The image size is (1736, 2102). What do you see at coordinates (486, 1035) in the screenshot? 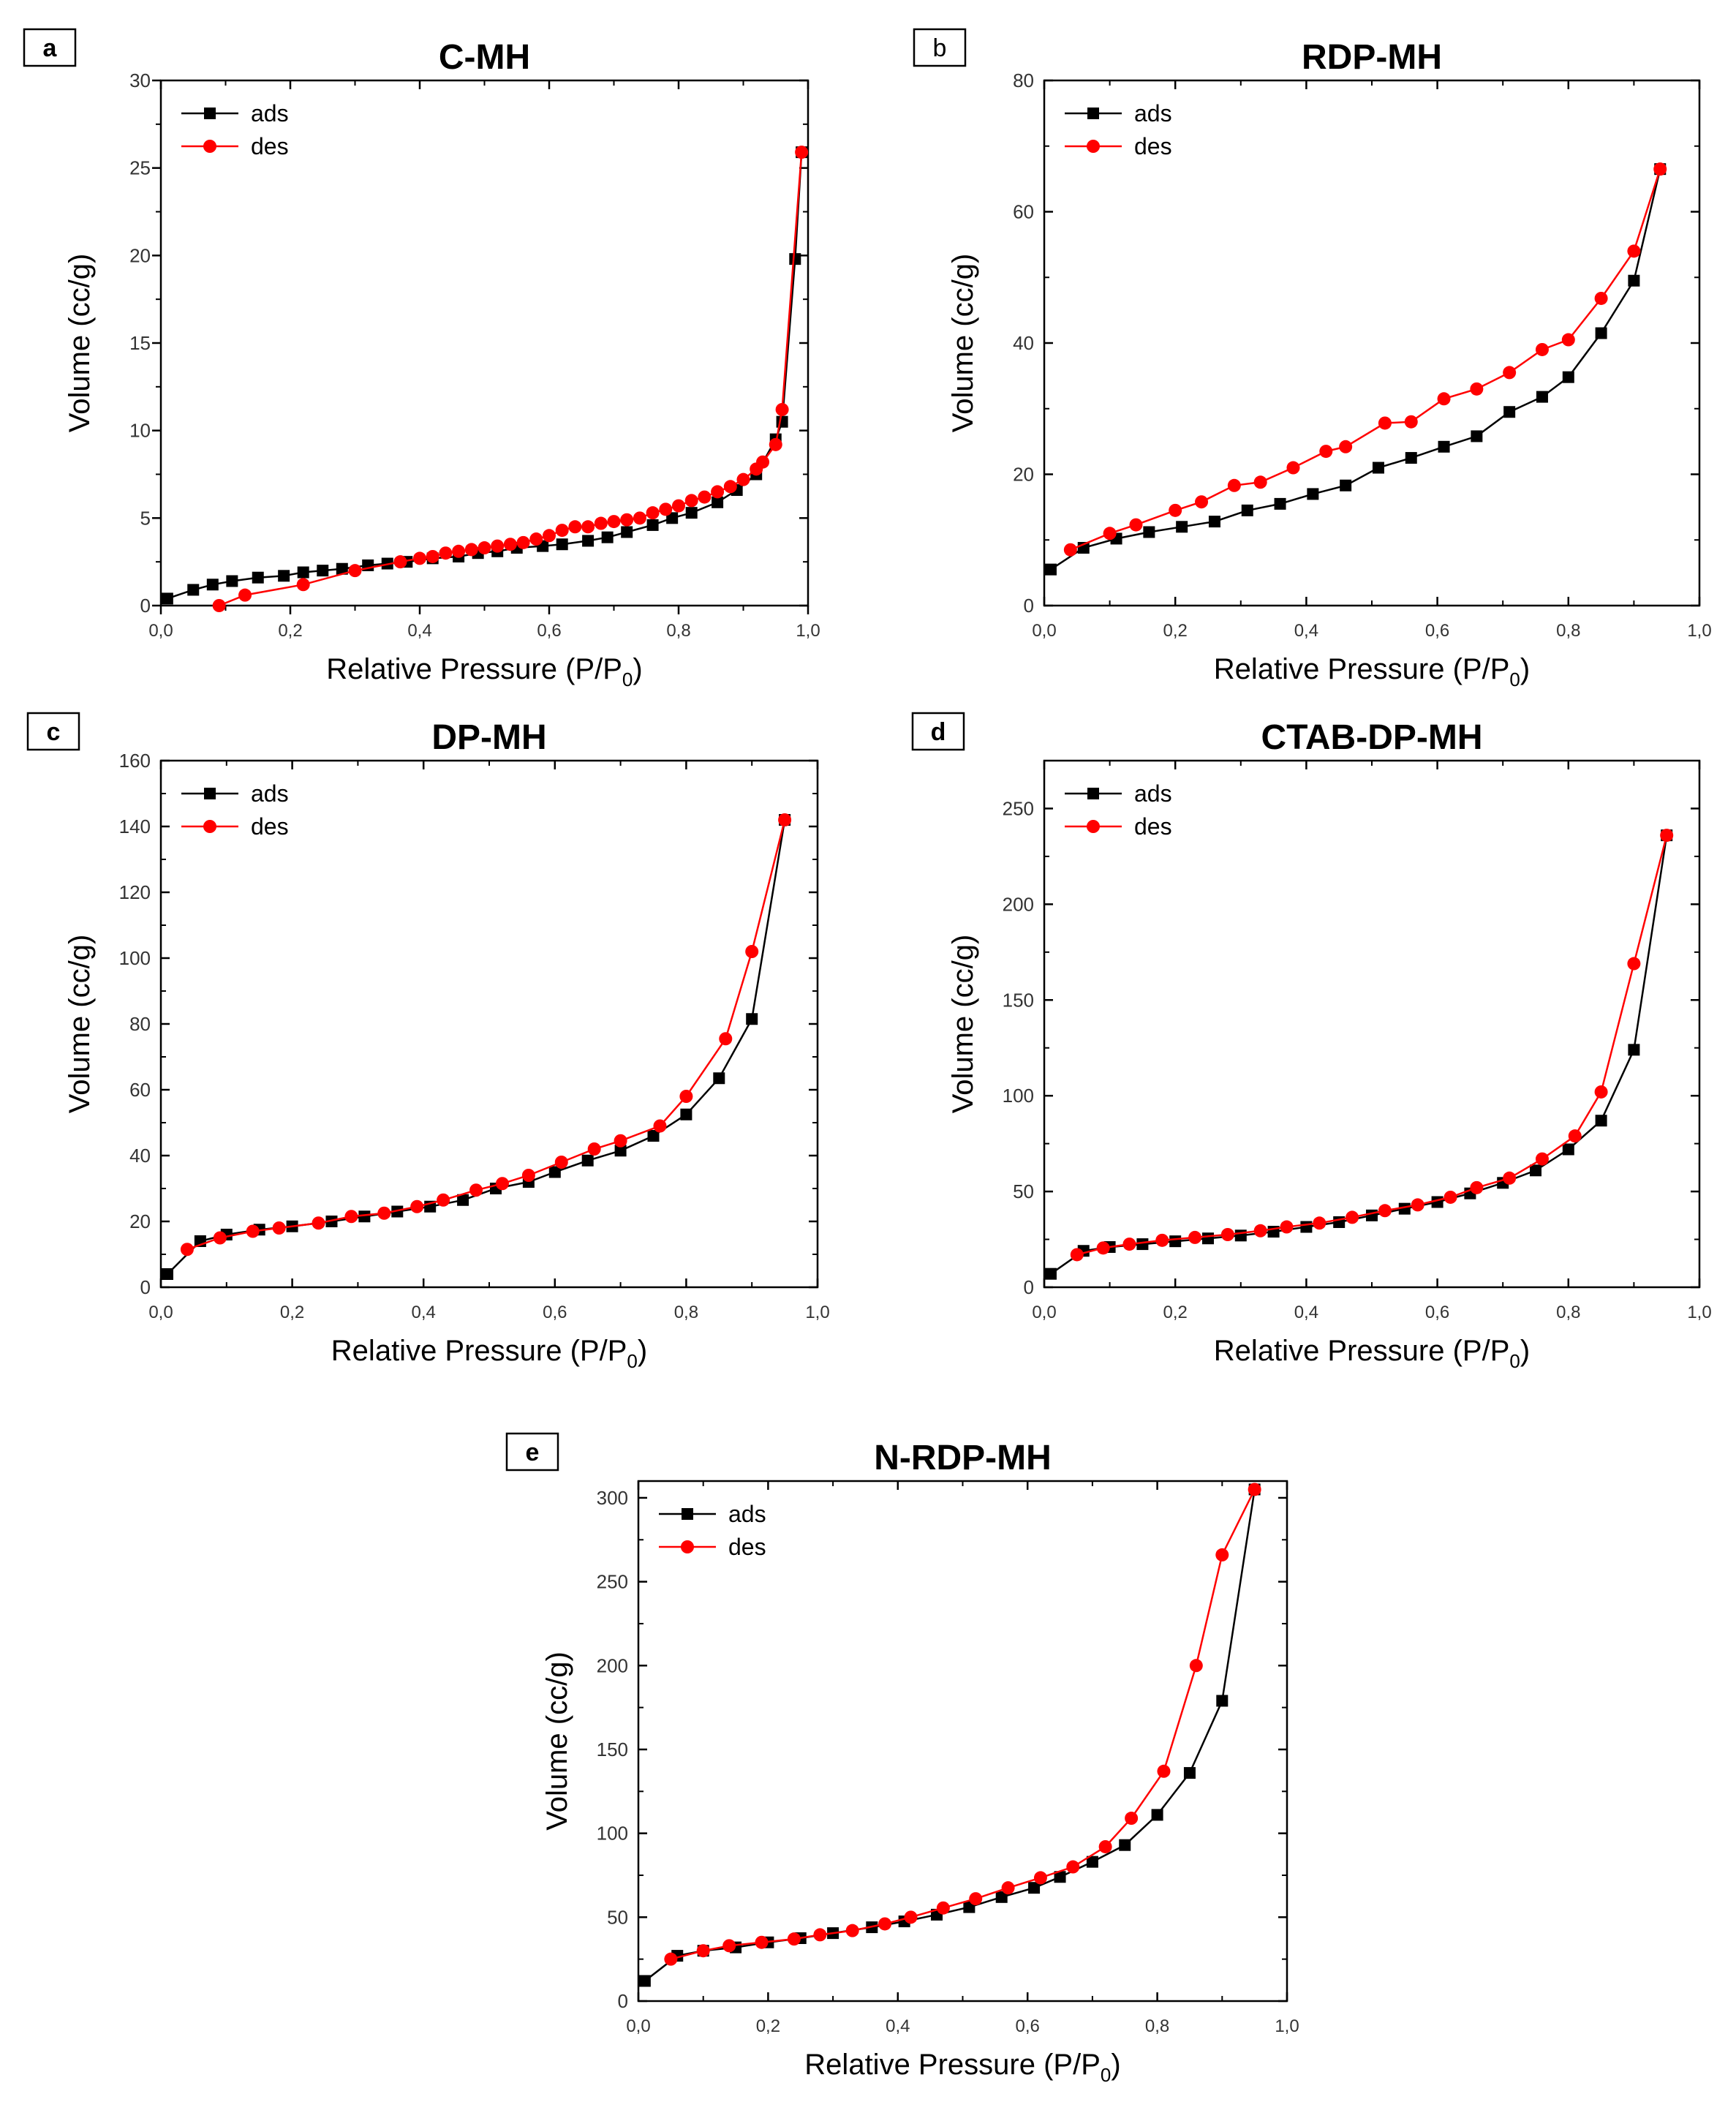
I see `series-line-des` at bounding box center [486, 1035].